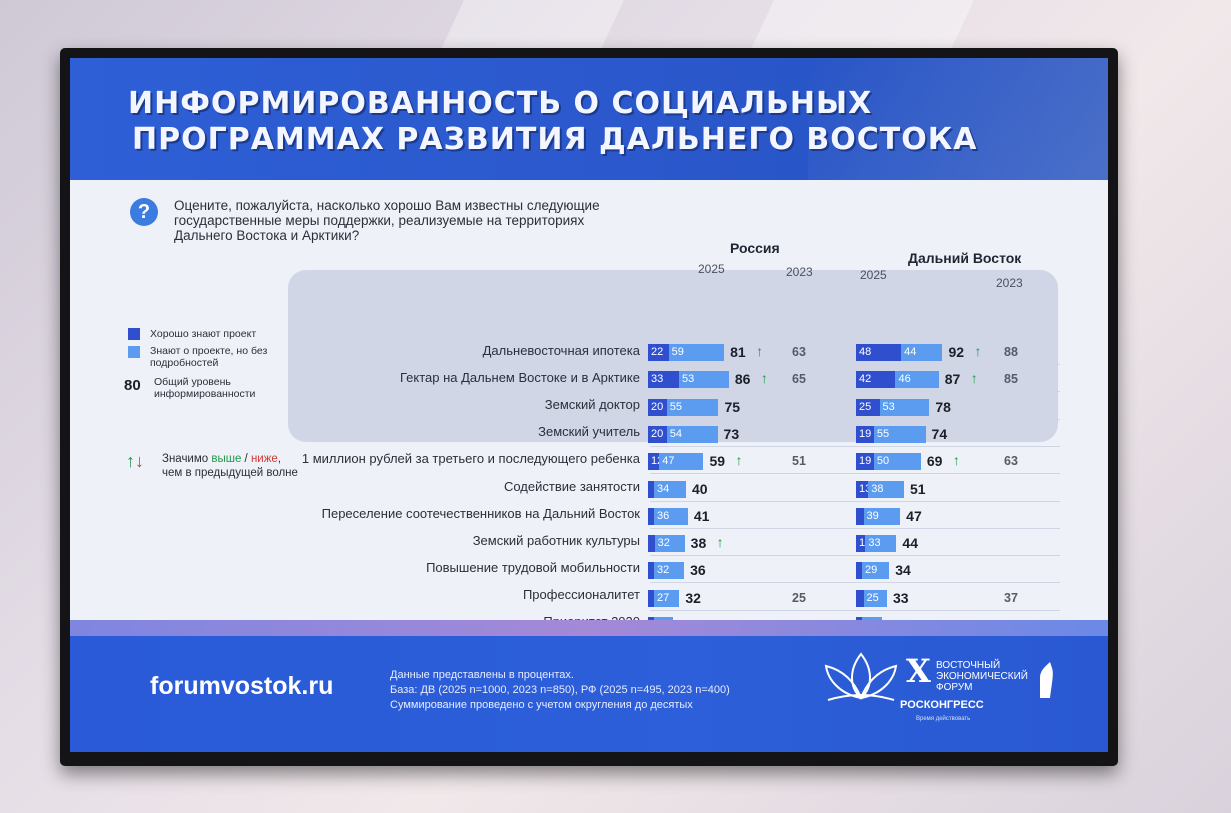  Describe the element at coordinates (692, 434) in the screenshot. I see `bar-russia-aware: 54` at that location.